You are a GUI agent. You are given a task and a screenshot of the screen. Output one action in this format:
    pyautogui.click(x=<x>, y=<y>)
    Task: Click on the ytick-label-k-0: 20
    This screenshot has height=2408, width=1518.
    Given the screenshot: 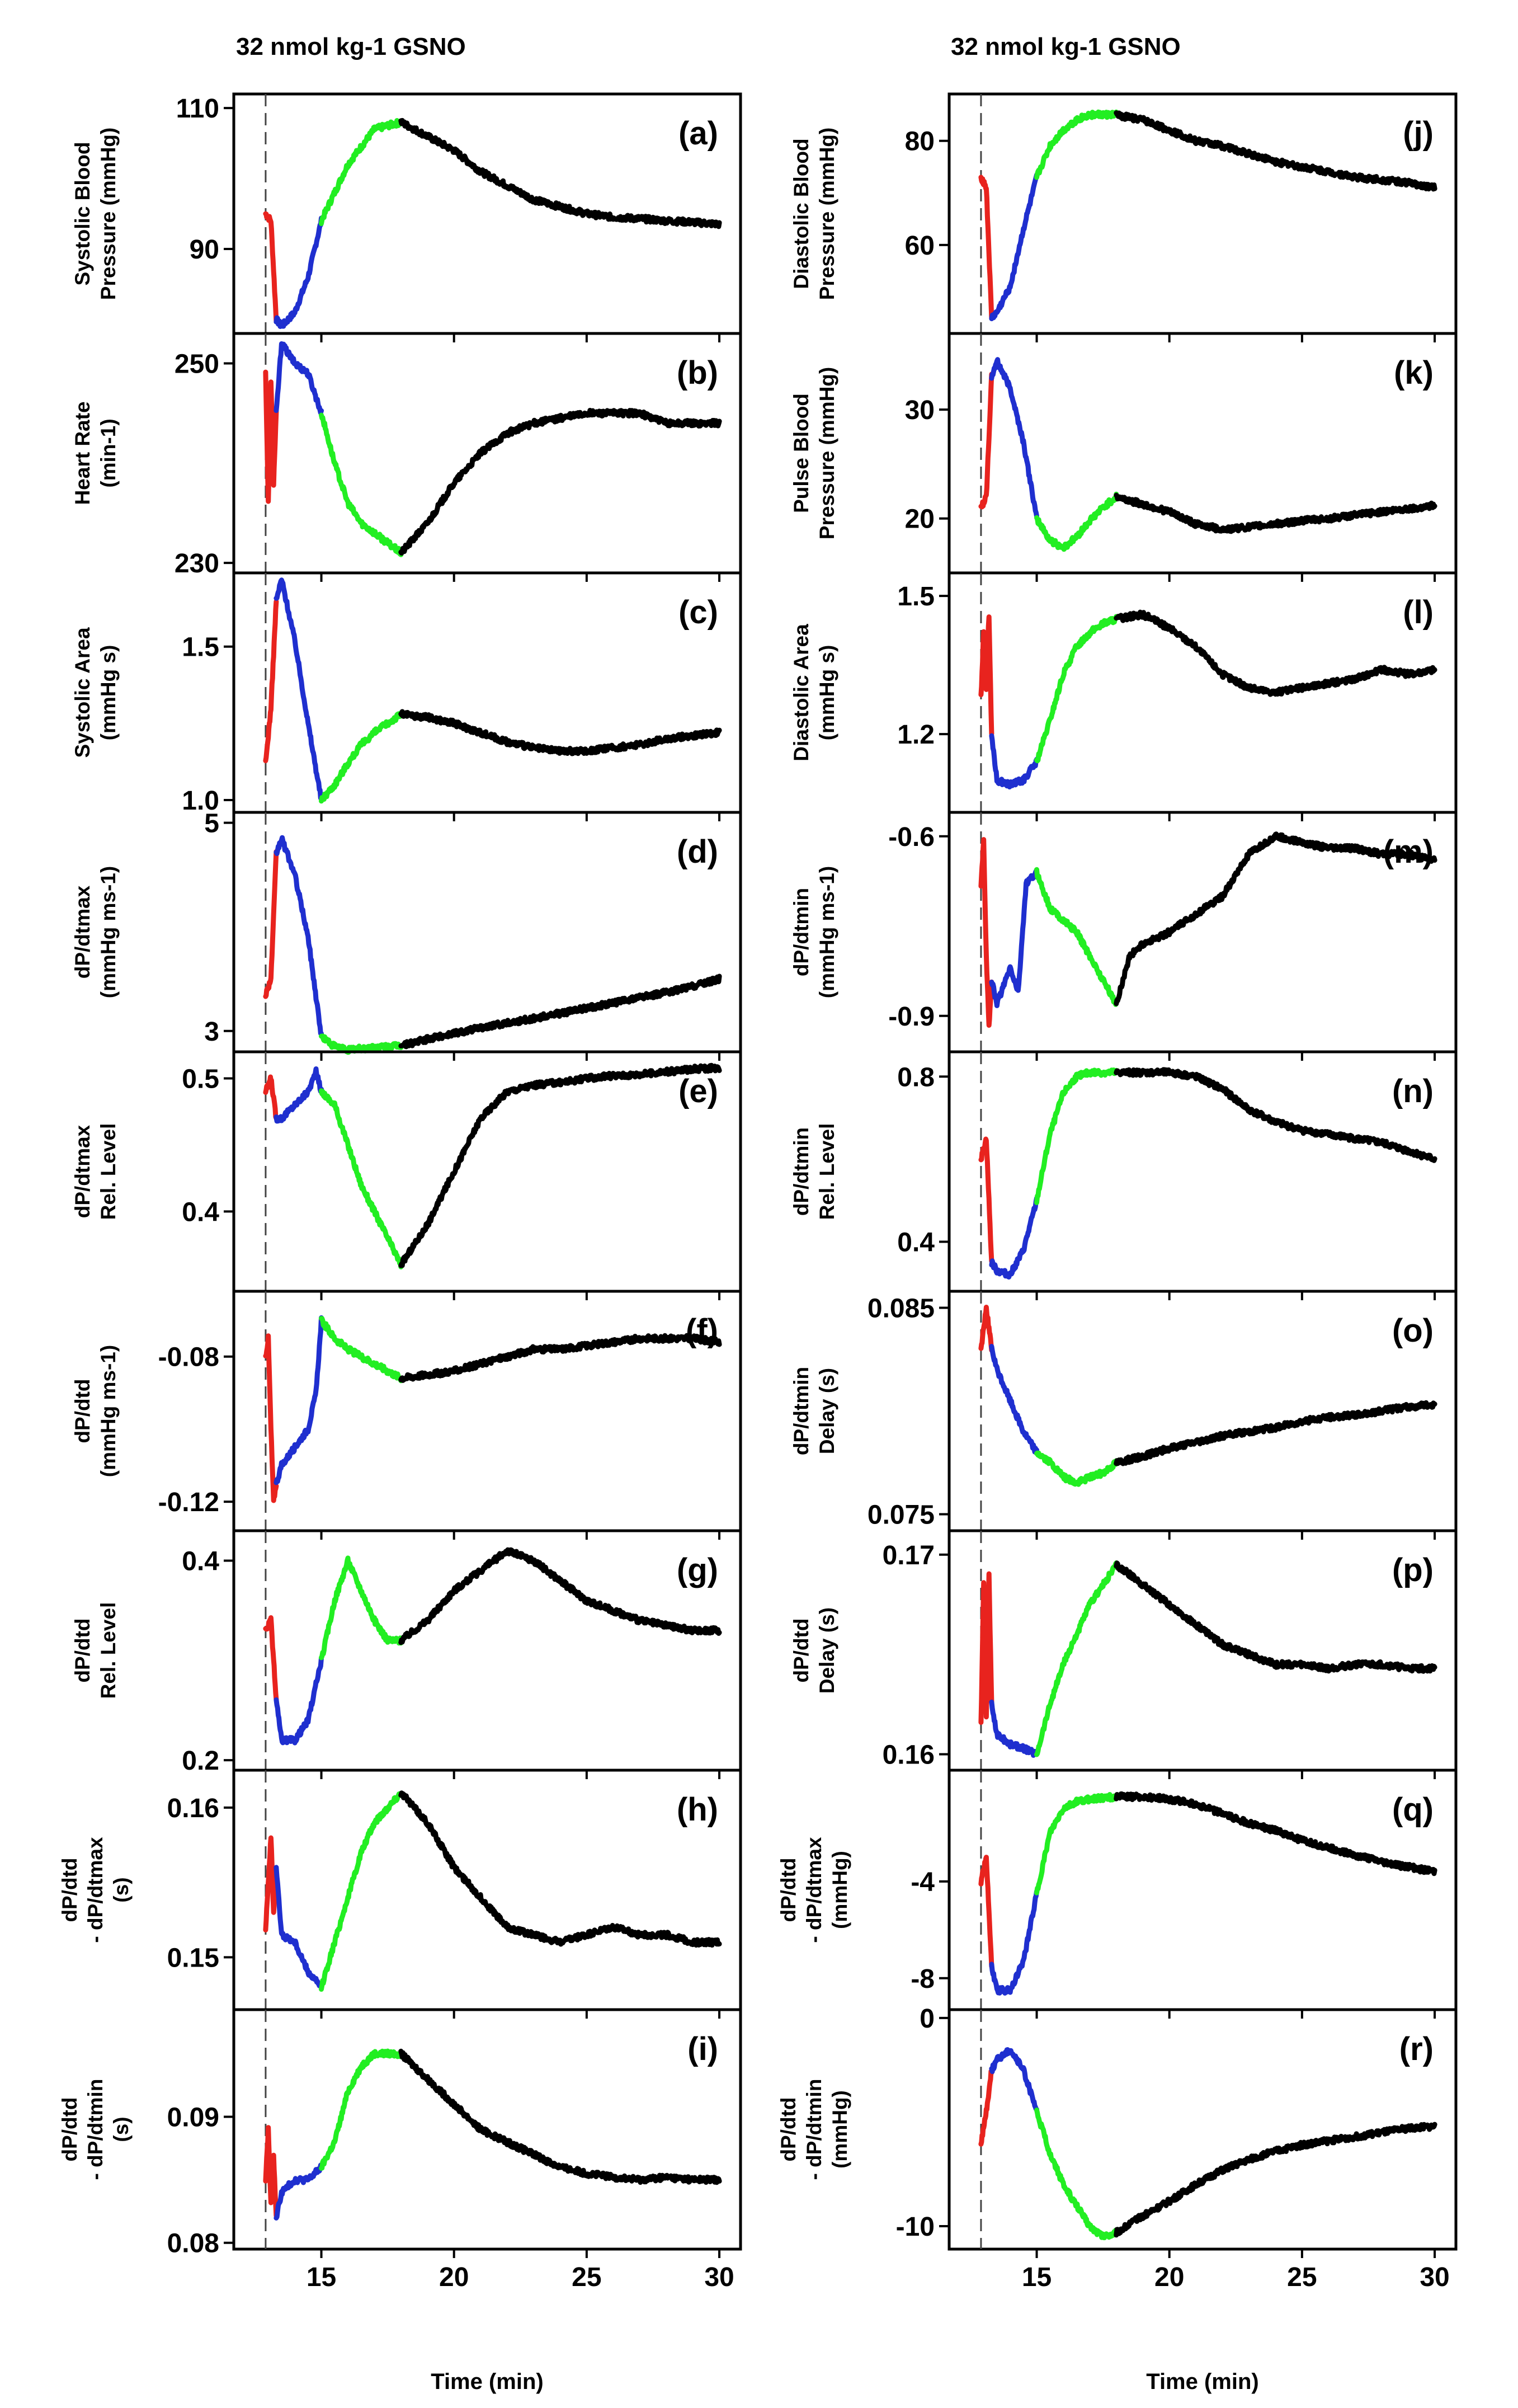 What is the action you would take?
    pyautogui.click(x=920, y=519)
    